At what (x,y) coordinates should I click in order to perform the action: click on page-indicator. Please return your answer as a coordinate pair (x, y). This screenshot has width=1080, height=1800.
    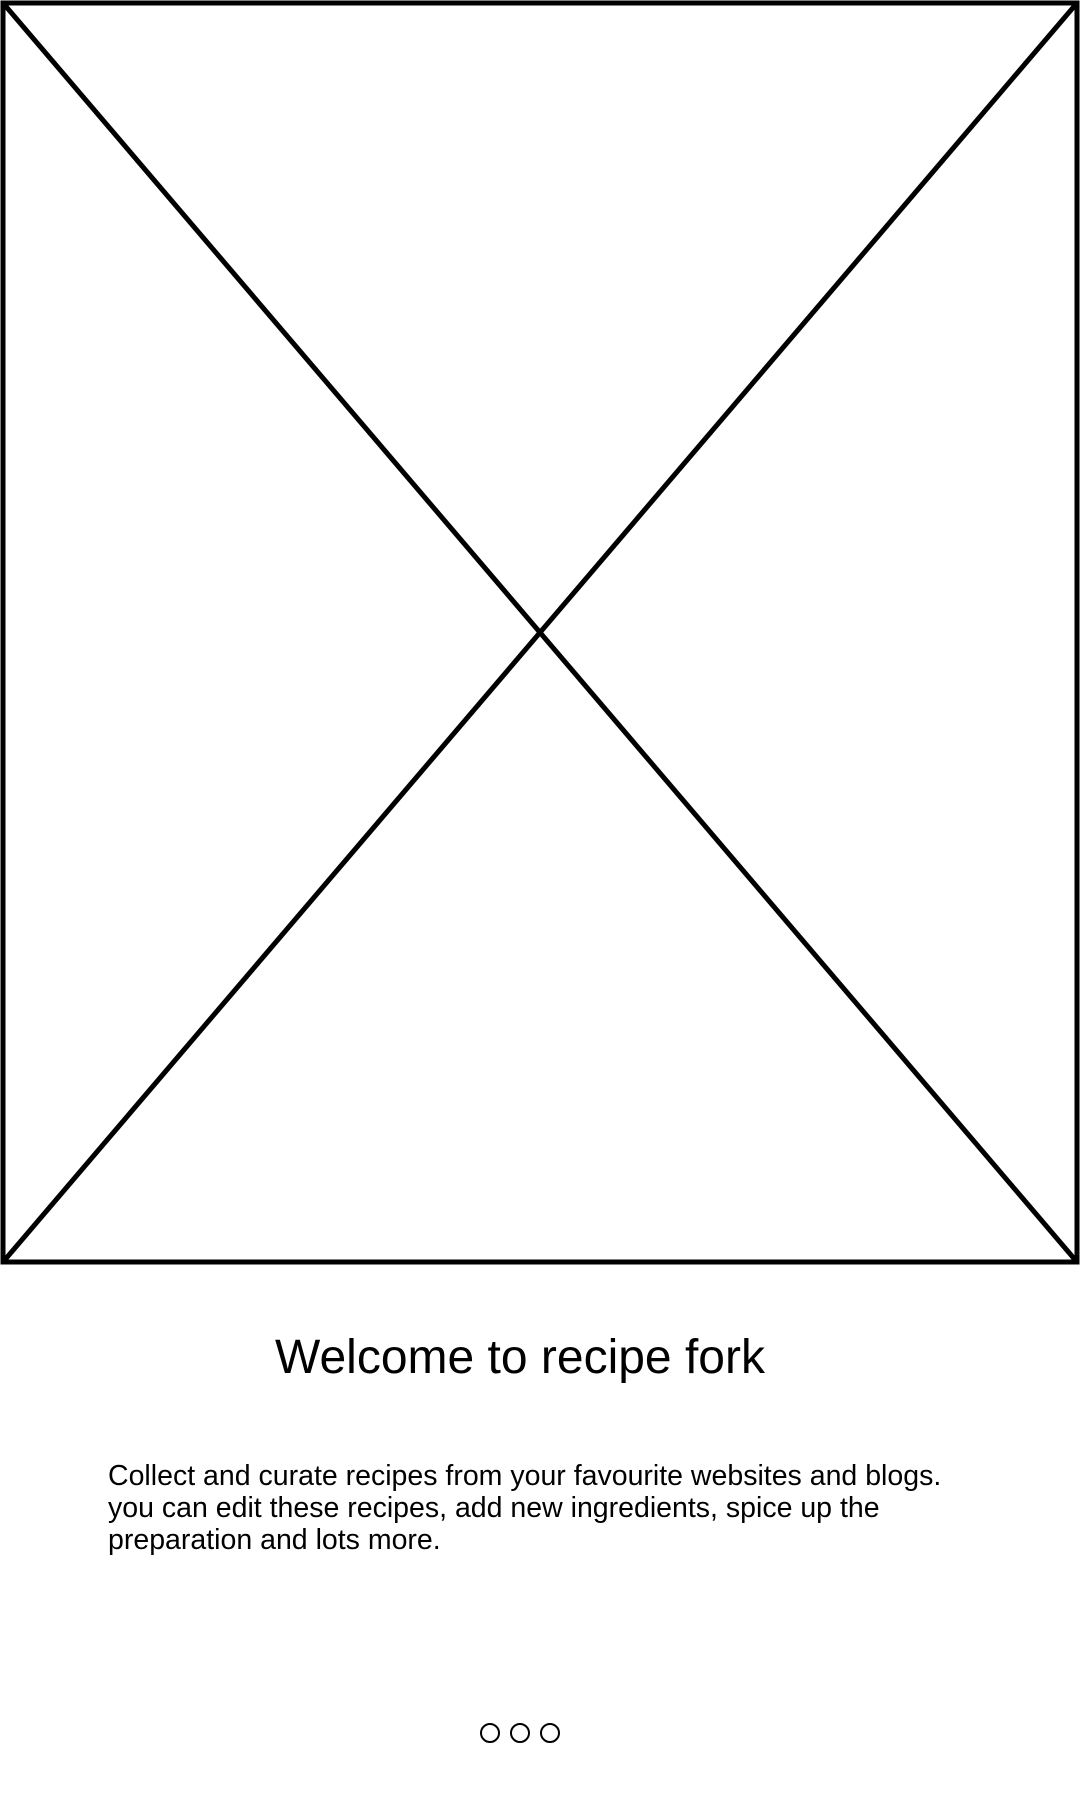
    Looking at the image, I should click on (530, 1733).